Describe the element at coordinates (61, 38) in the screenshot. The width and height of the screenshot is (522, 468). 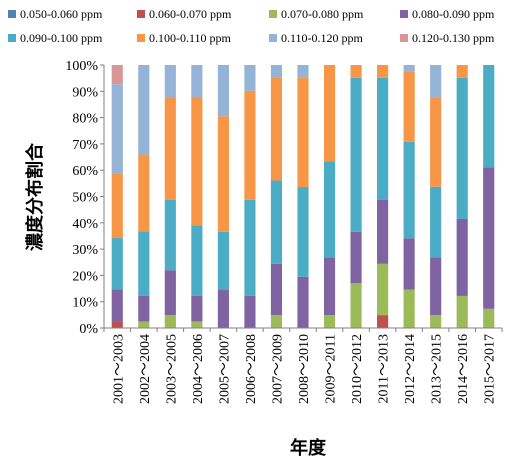
I see `legend-label: 0.090-0.100 ppm` at that location.